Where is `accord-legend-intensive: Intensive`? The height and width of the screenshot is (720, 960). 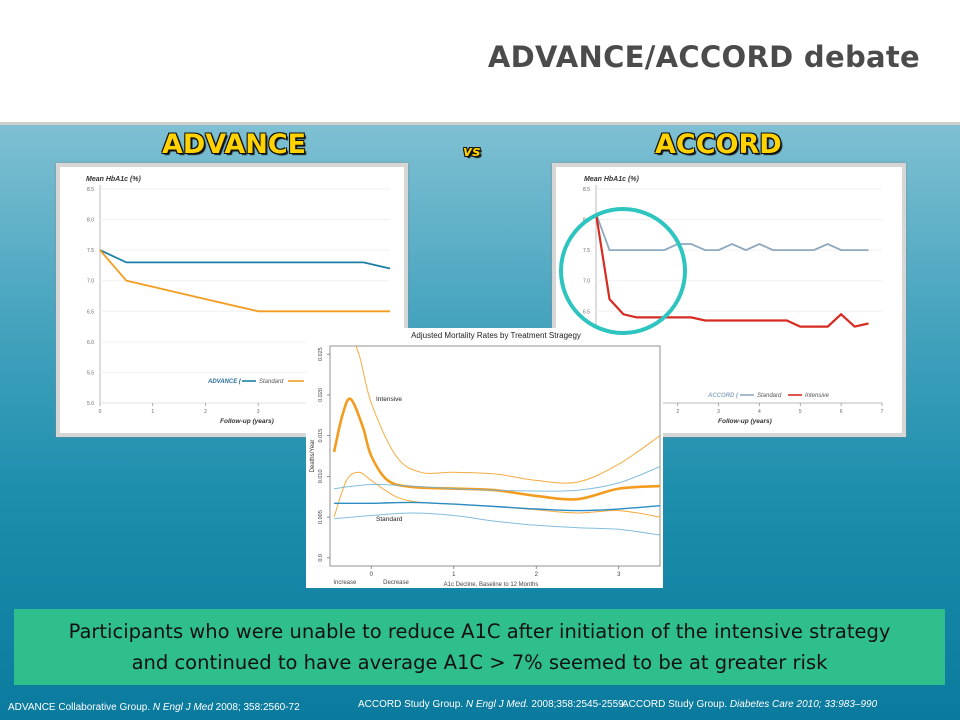 accord-legend-intensive: Intensive is located at coordinates (817, 396).